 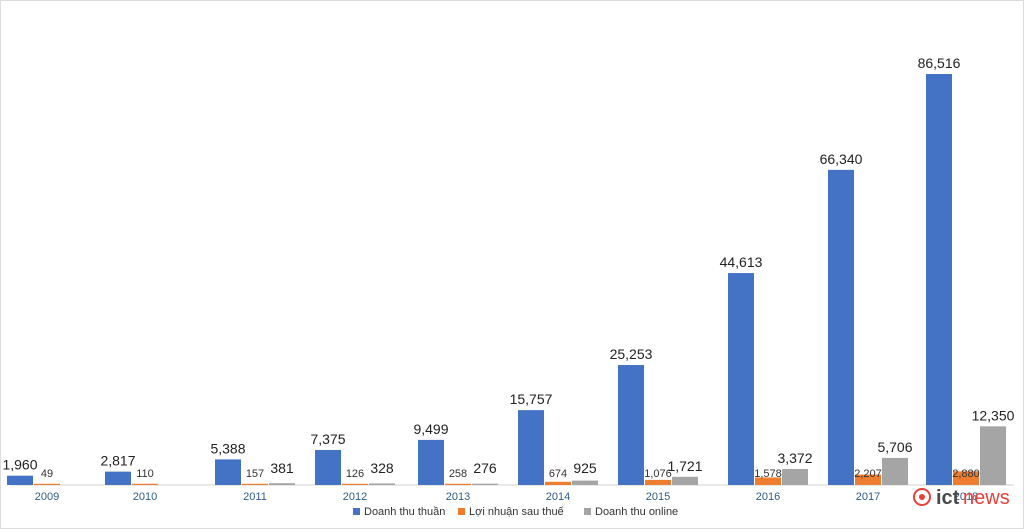 What do you see at coordinates (741, 379) in the screenshot?
I see `bar-doanh-thu-thuần-2016` at bounding box center [741, 379].